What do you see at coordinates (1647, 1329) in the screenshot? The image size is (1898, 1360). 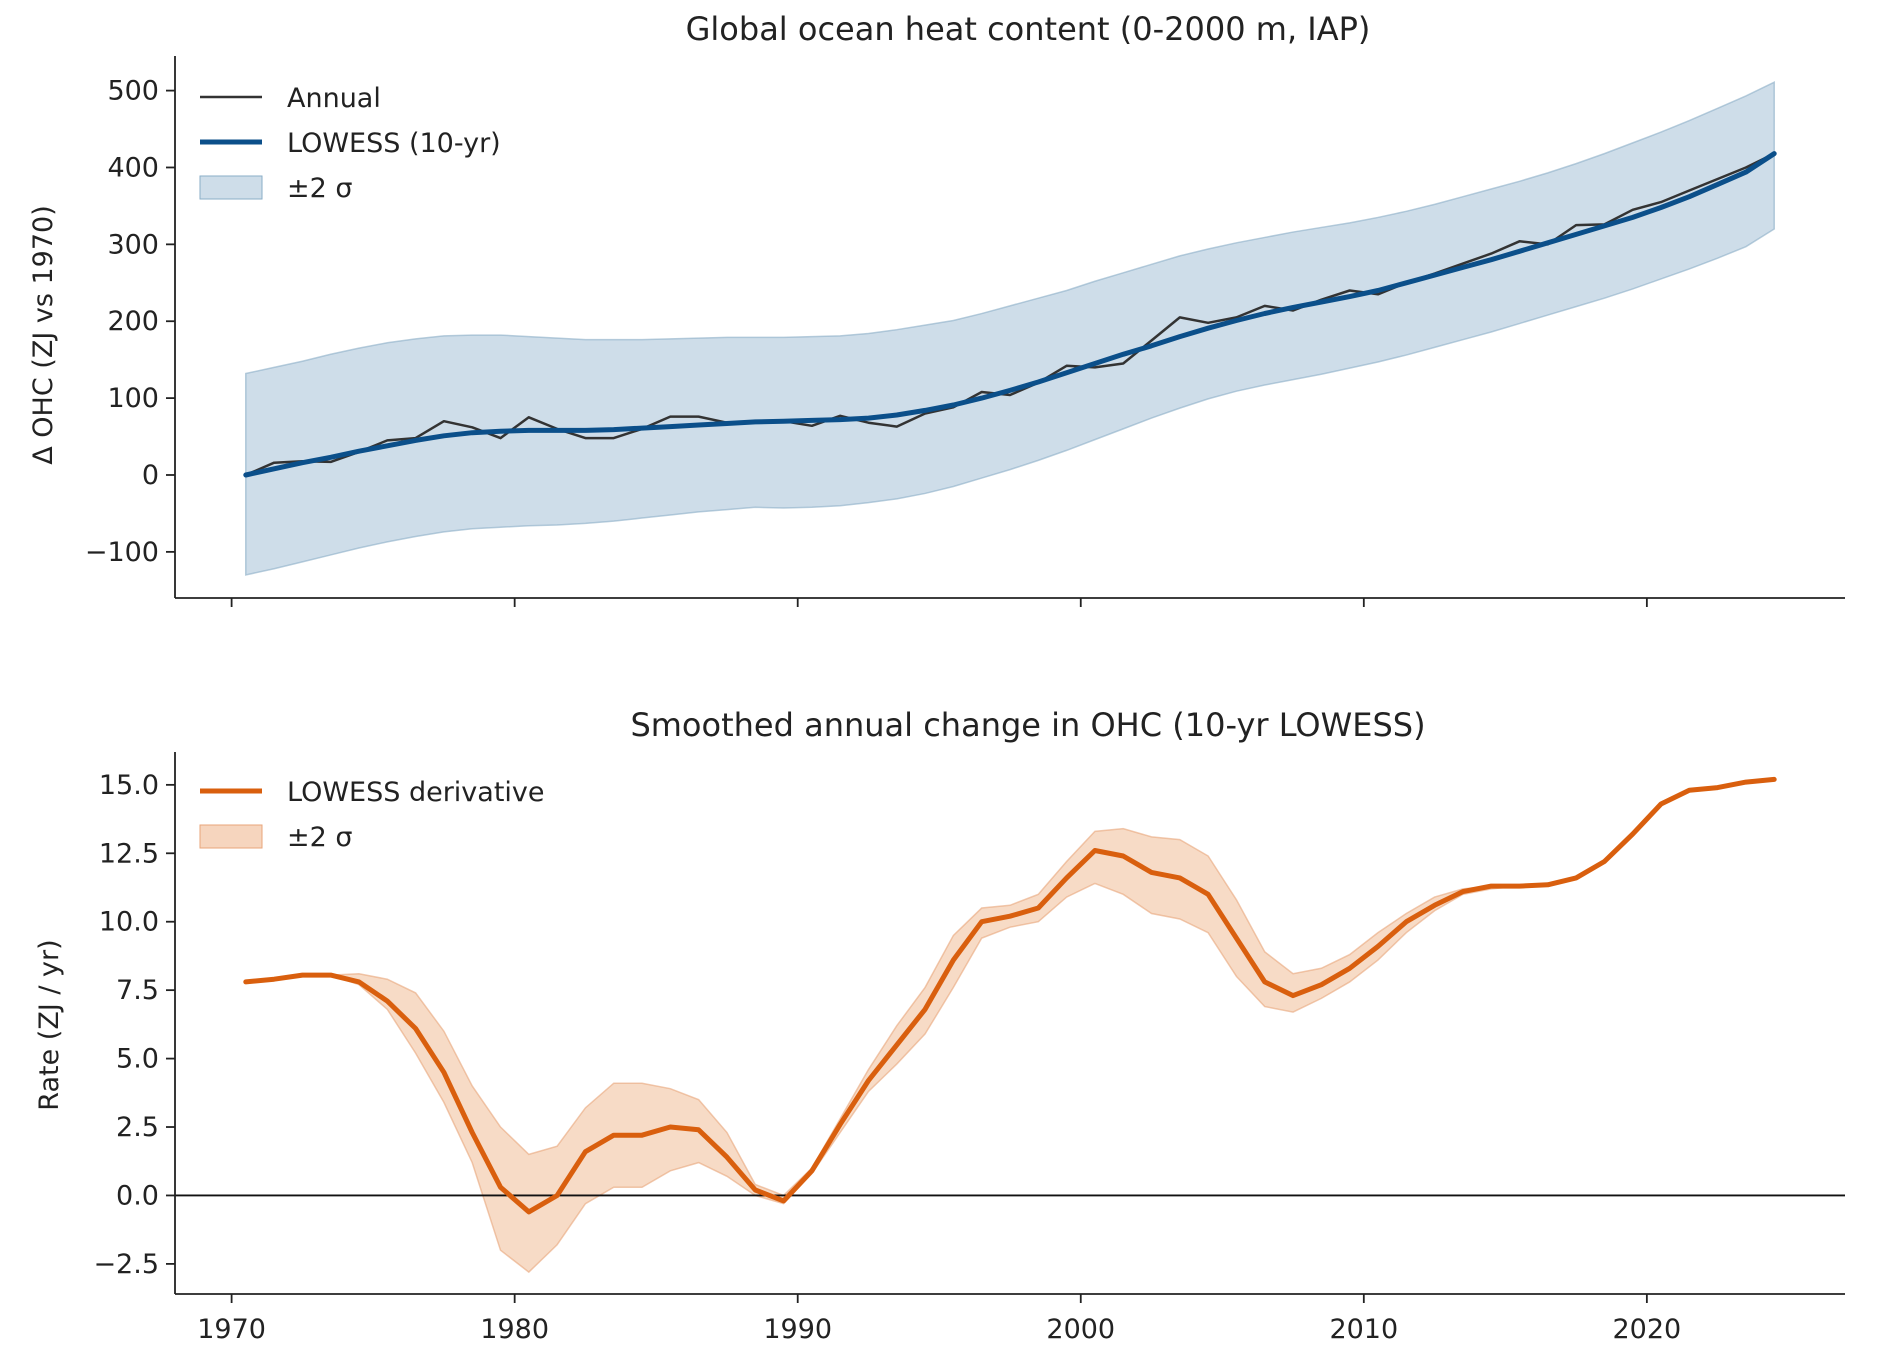 I see `rate-x-tick-label: 2020` at bounding box center [1647, 1329].